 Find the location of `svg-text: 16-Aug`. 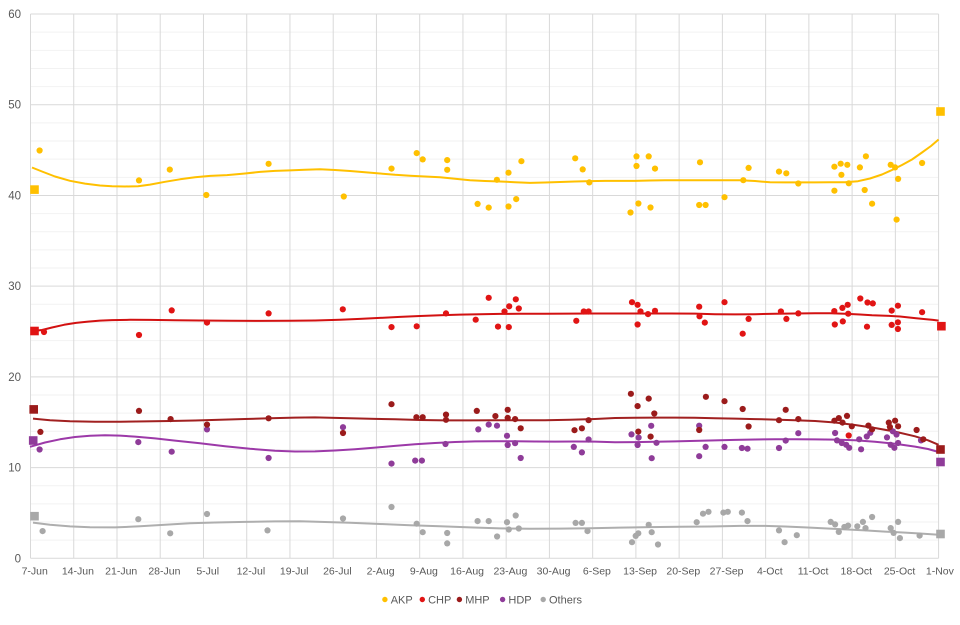

svg-text: 16-Aug is located at coordinates (467, 572).